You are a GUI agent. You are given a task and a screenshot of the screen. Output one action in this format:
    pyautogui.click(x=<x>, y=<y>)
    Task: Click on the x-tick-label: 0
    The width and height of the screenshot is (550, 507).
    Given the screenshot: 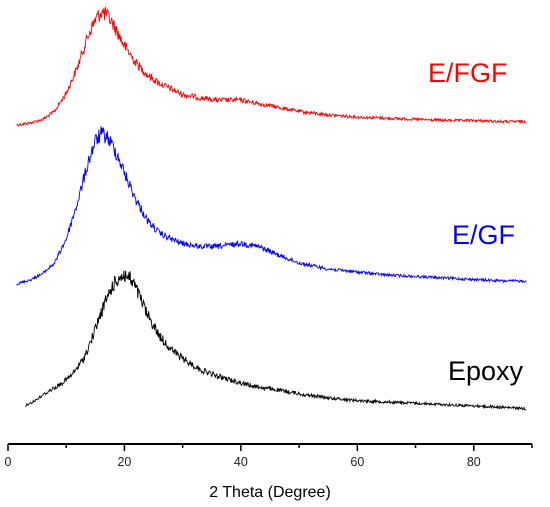 What is the action you would take?
    pyautogui.click(x=8, y=462)
    